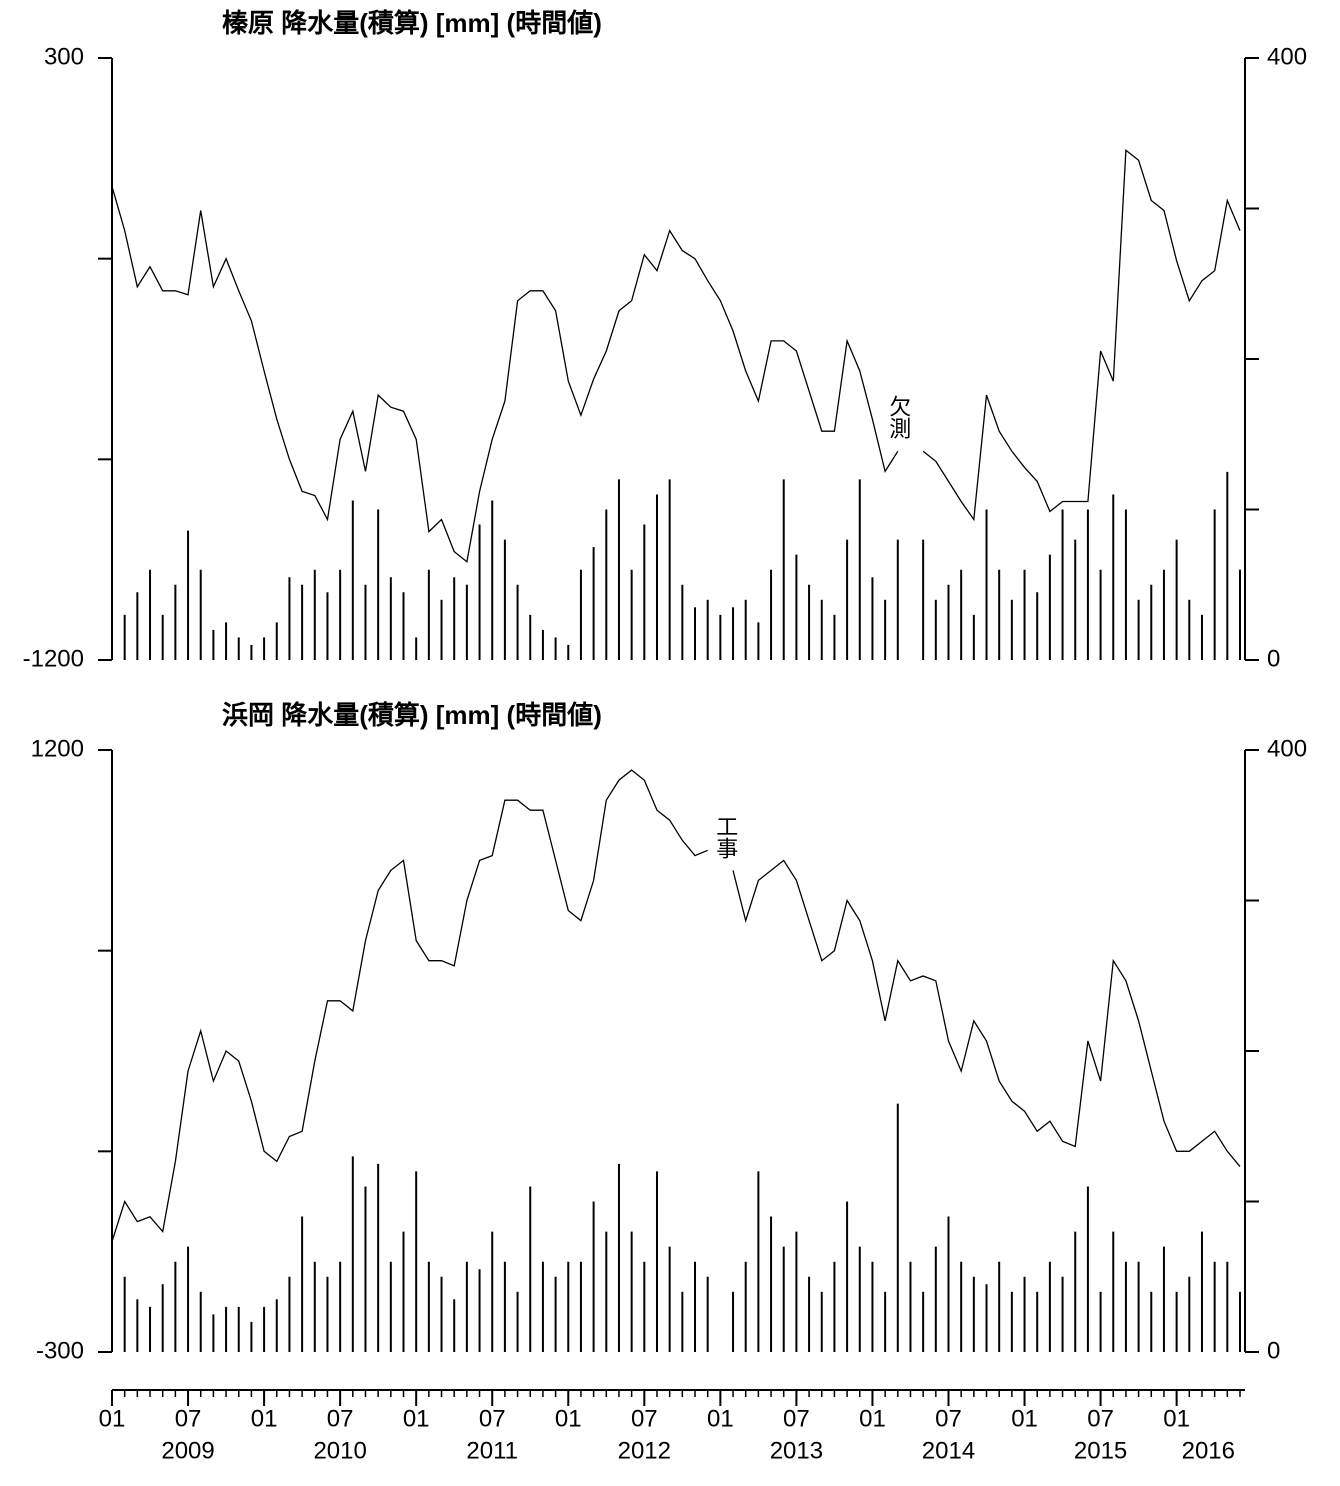  I want to click on year-label: 2016, so click(1208, 1450).